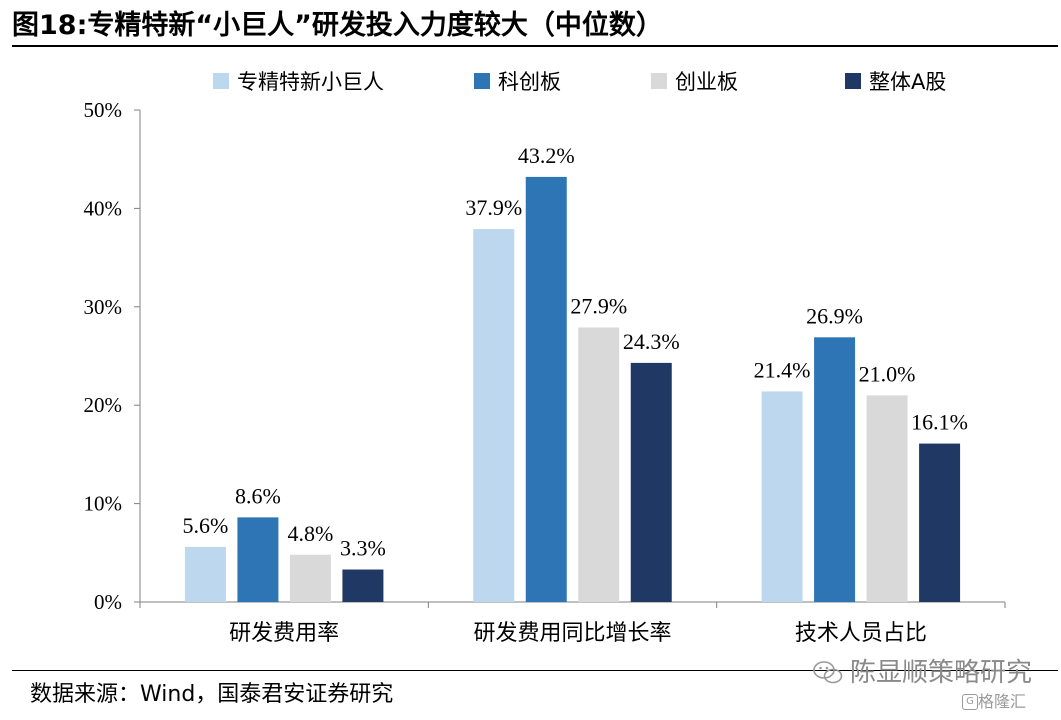  What do you see at coordinates (887, 373) in the screenshot?
I see `data-label: 21.0%` at bounding box center [887, 373].